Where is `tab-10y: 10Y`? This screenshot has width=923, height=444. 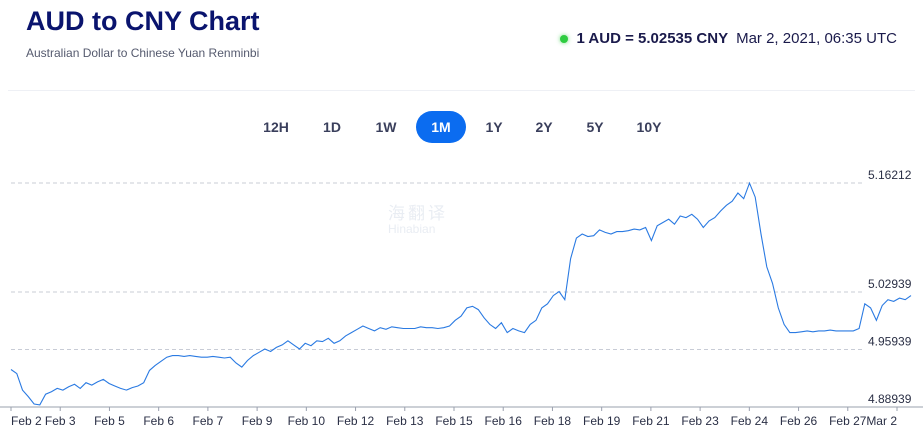
tab-10y: 10Y is located at coordinates (649, 127).